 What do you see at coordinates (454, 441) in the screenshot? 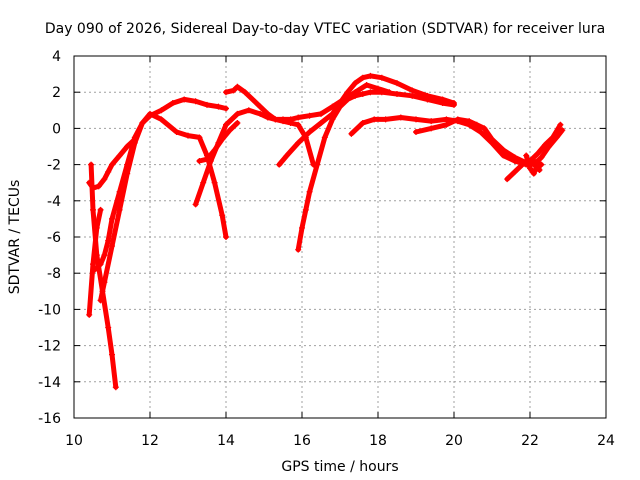
I see `x-tick-label: 20` at bounding box center [454, 441].